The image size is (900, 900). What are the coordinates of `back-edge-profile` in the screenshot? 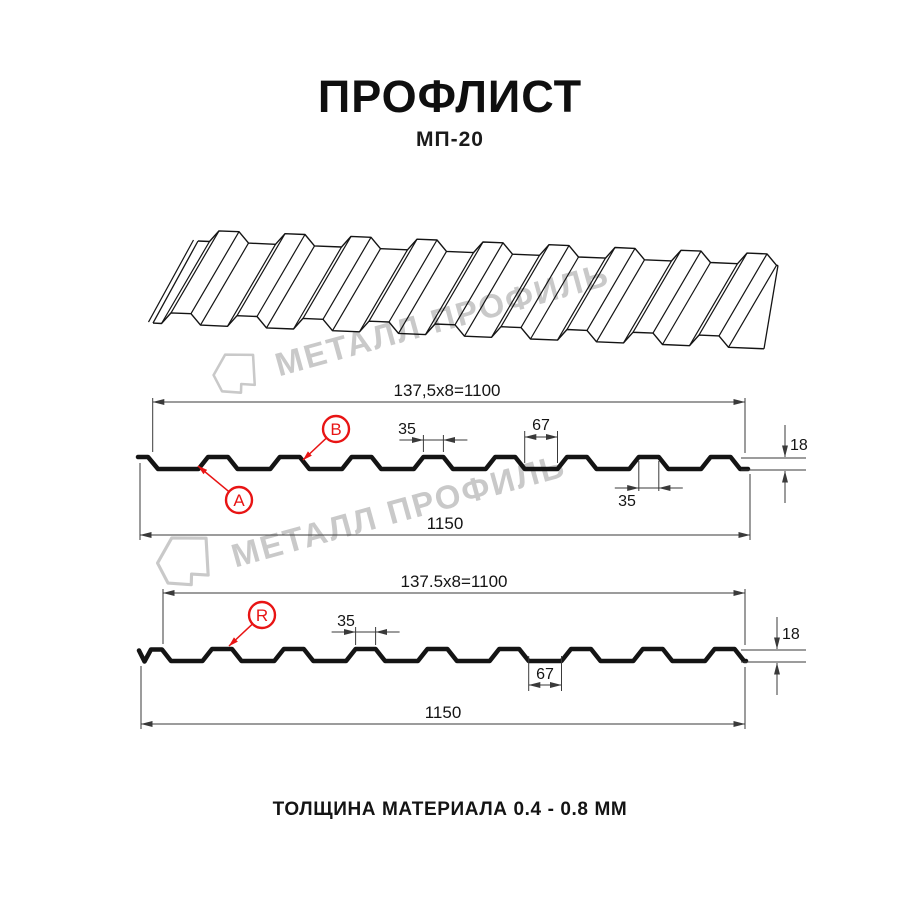 It's located at (488, 248).